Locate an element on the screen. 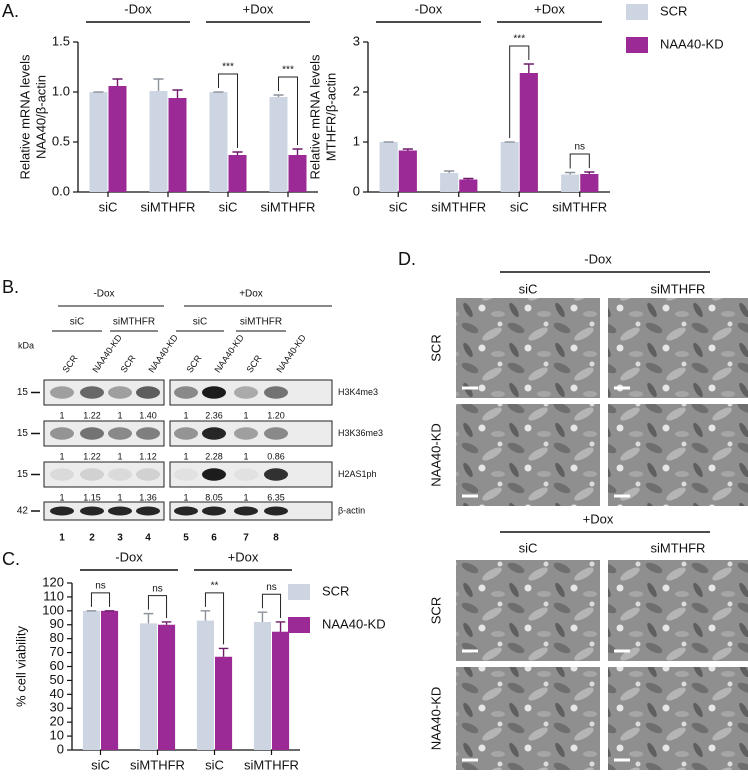  lane-number: 8 is located at coordinates (276, 538).